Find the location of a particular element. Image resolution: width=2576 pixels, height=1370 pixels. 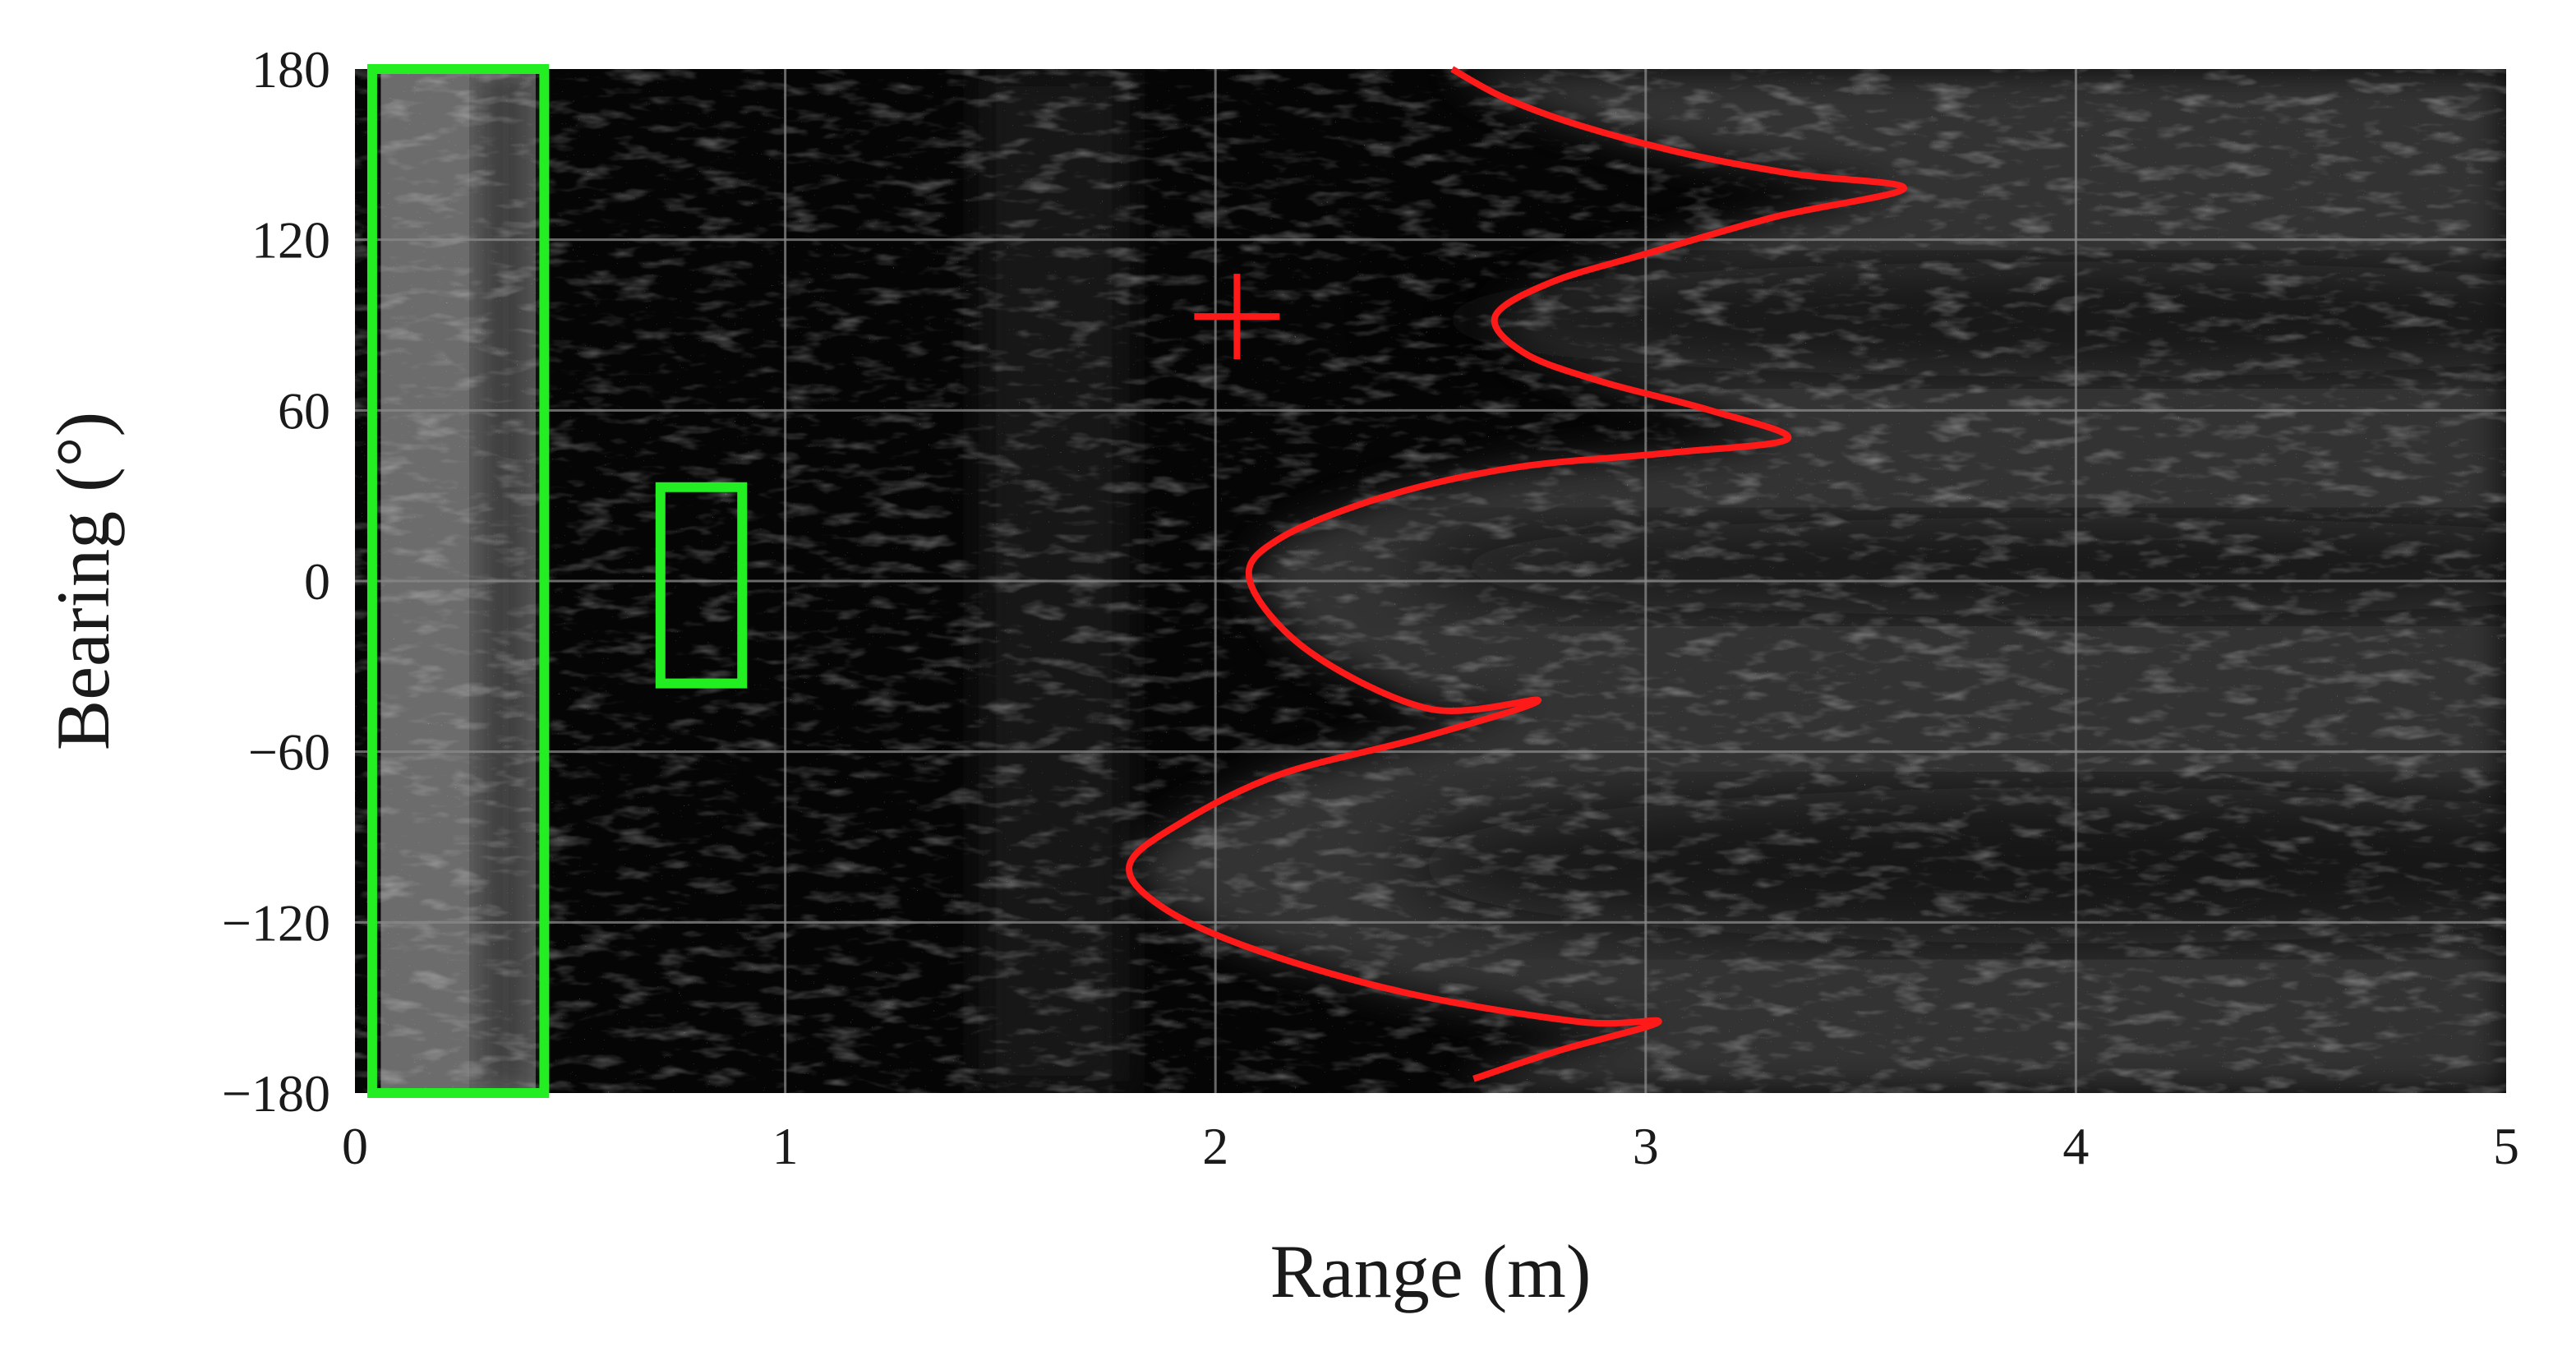

x-tick-label: 3 is located at coordinates (1646, 1146).